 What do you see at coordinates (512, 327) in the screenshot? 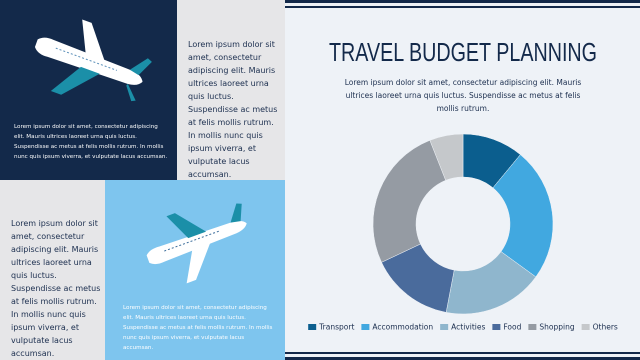
I see `legend-label: Food` at bounding box center [512, 327].